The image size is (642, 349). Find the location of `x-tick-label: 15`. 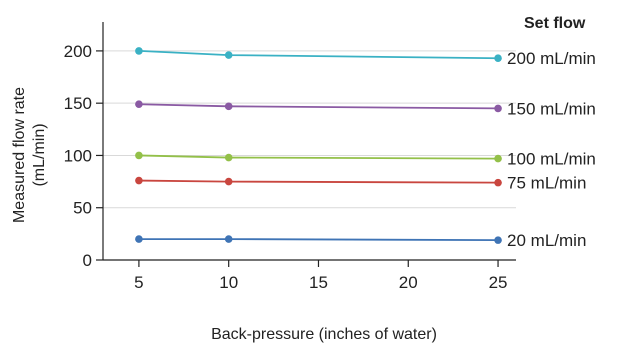

x-tick-label: 15 is located at coordinates (318, 282).